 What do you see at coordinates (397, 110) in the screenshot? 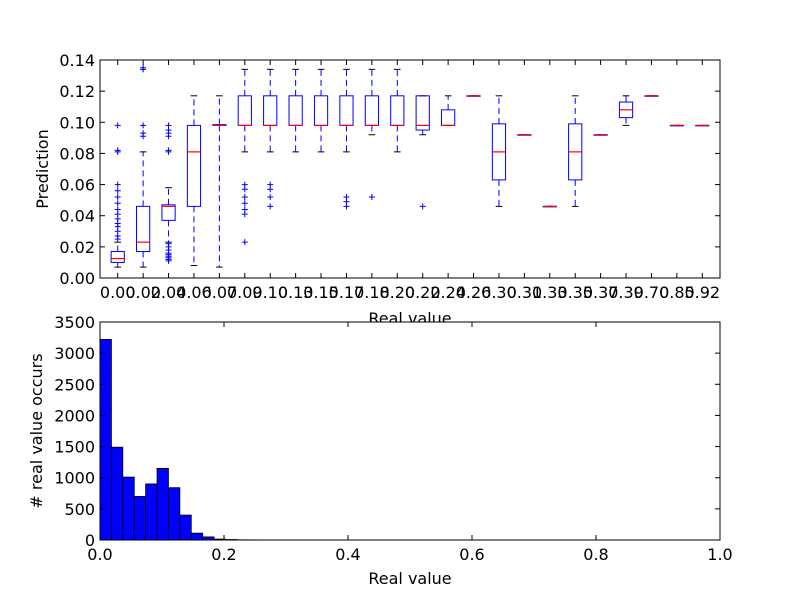
I see `box-0.20` at bounding box center [397, 110].